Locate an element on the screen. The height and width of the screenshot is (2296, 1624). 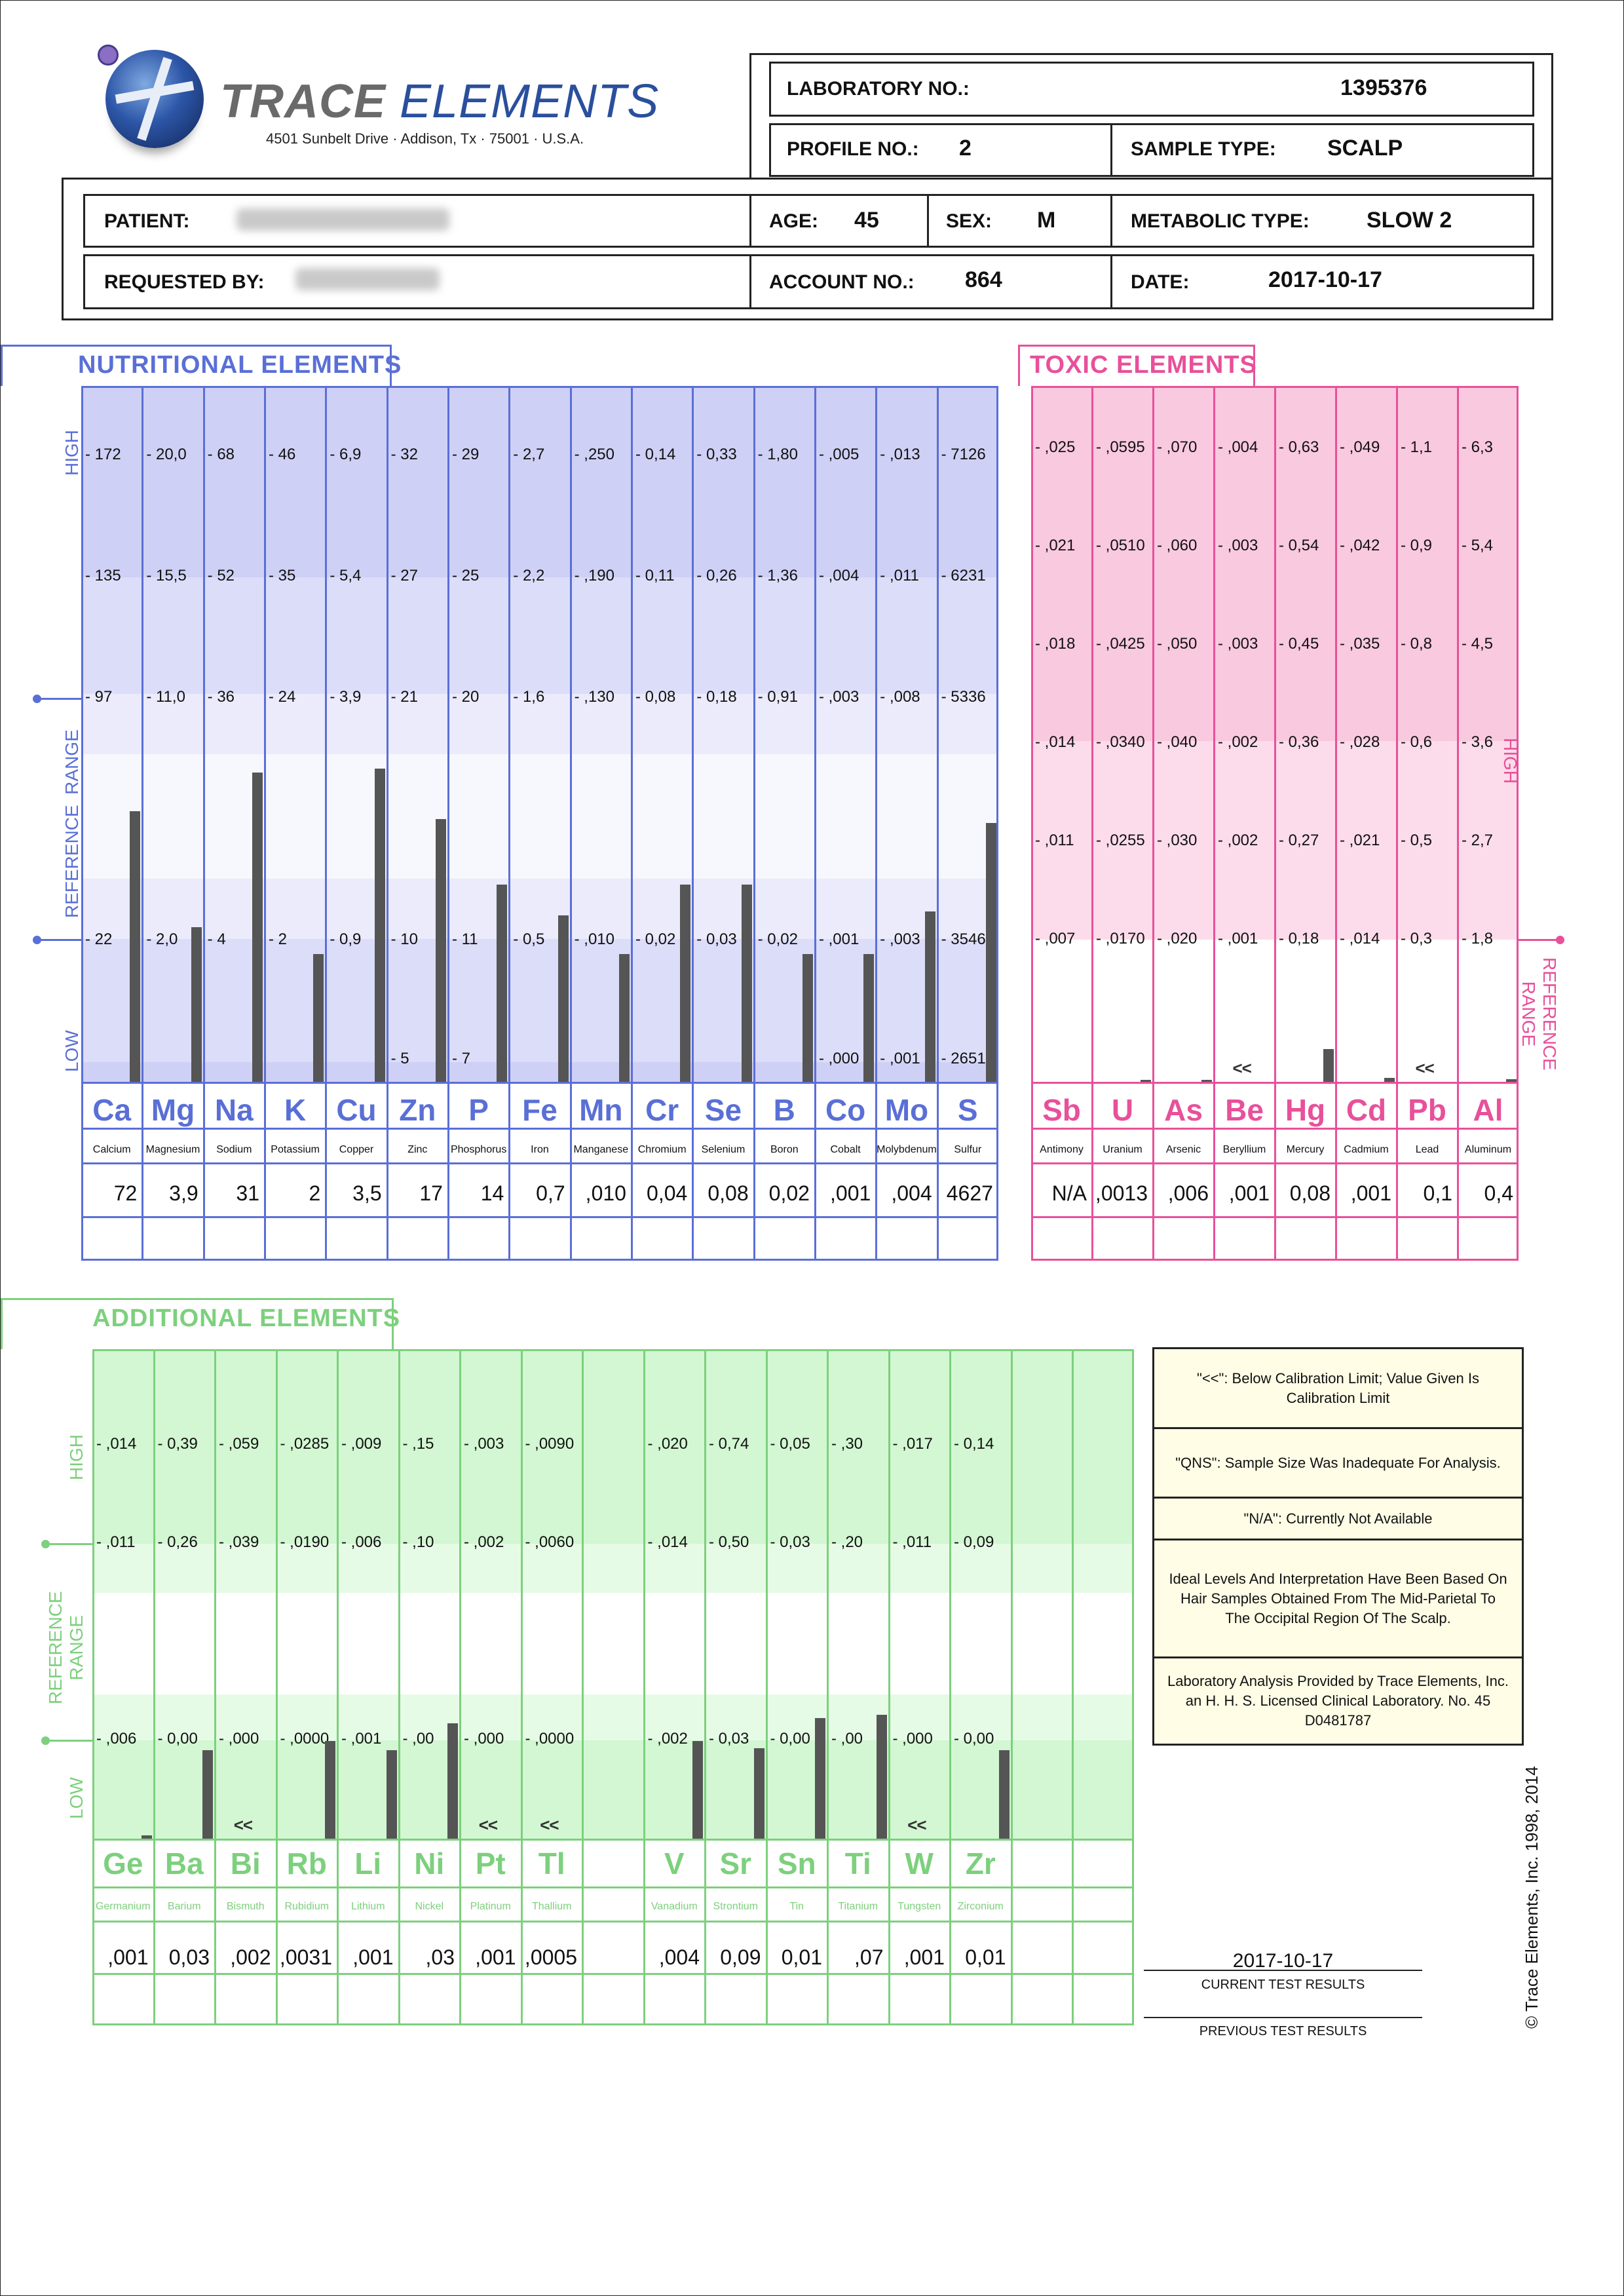
nutritional-tick-label: - 2,0 is located at coordinates (162, 939).